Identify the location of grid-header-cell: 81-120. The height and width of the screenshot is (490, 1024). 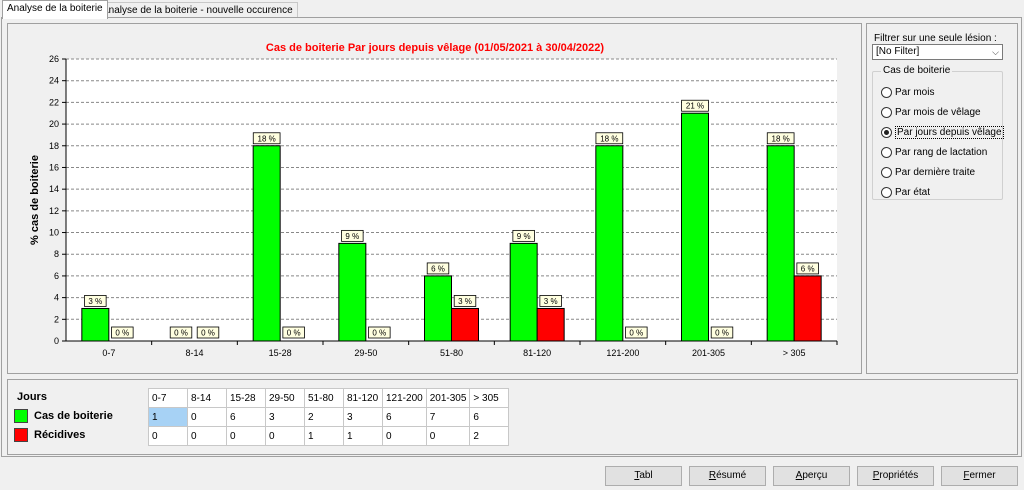
(363, 398).